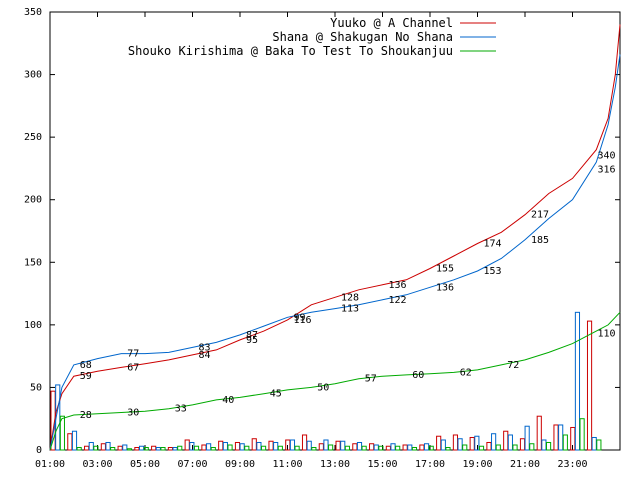  What do you see at coordinates (466, 372) in the screenshot?
I see `data-label: 62` at bounding box center [466, 372].